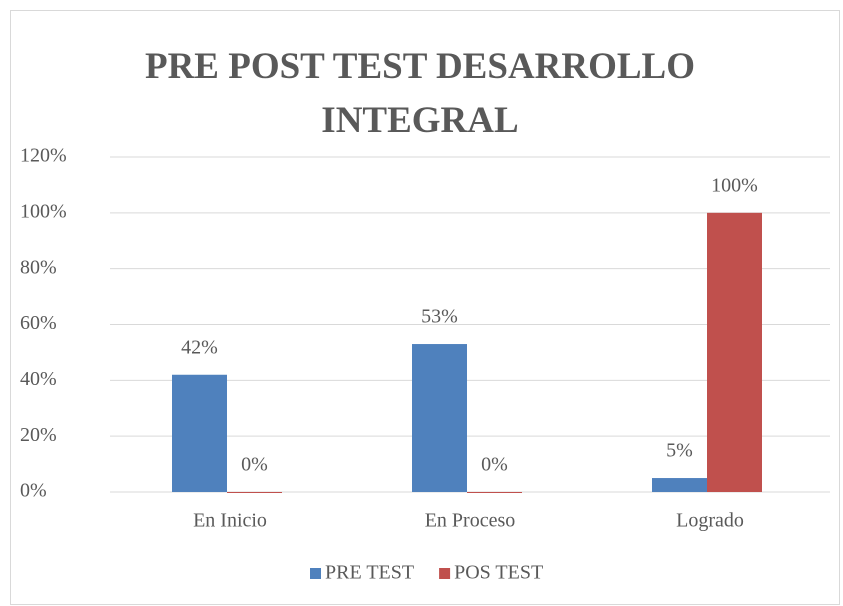 The width and height of the screenshot is (843, 606). I want to click on data-label: 5%, so click(679, 451).